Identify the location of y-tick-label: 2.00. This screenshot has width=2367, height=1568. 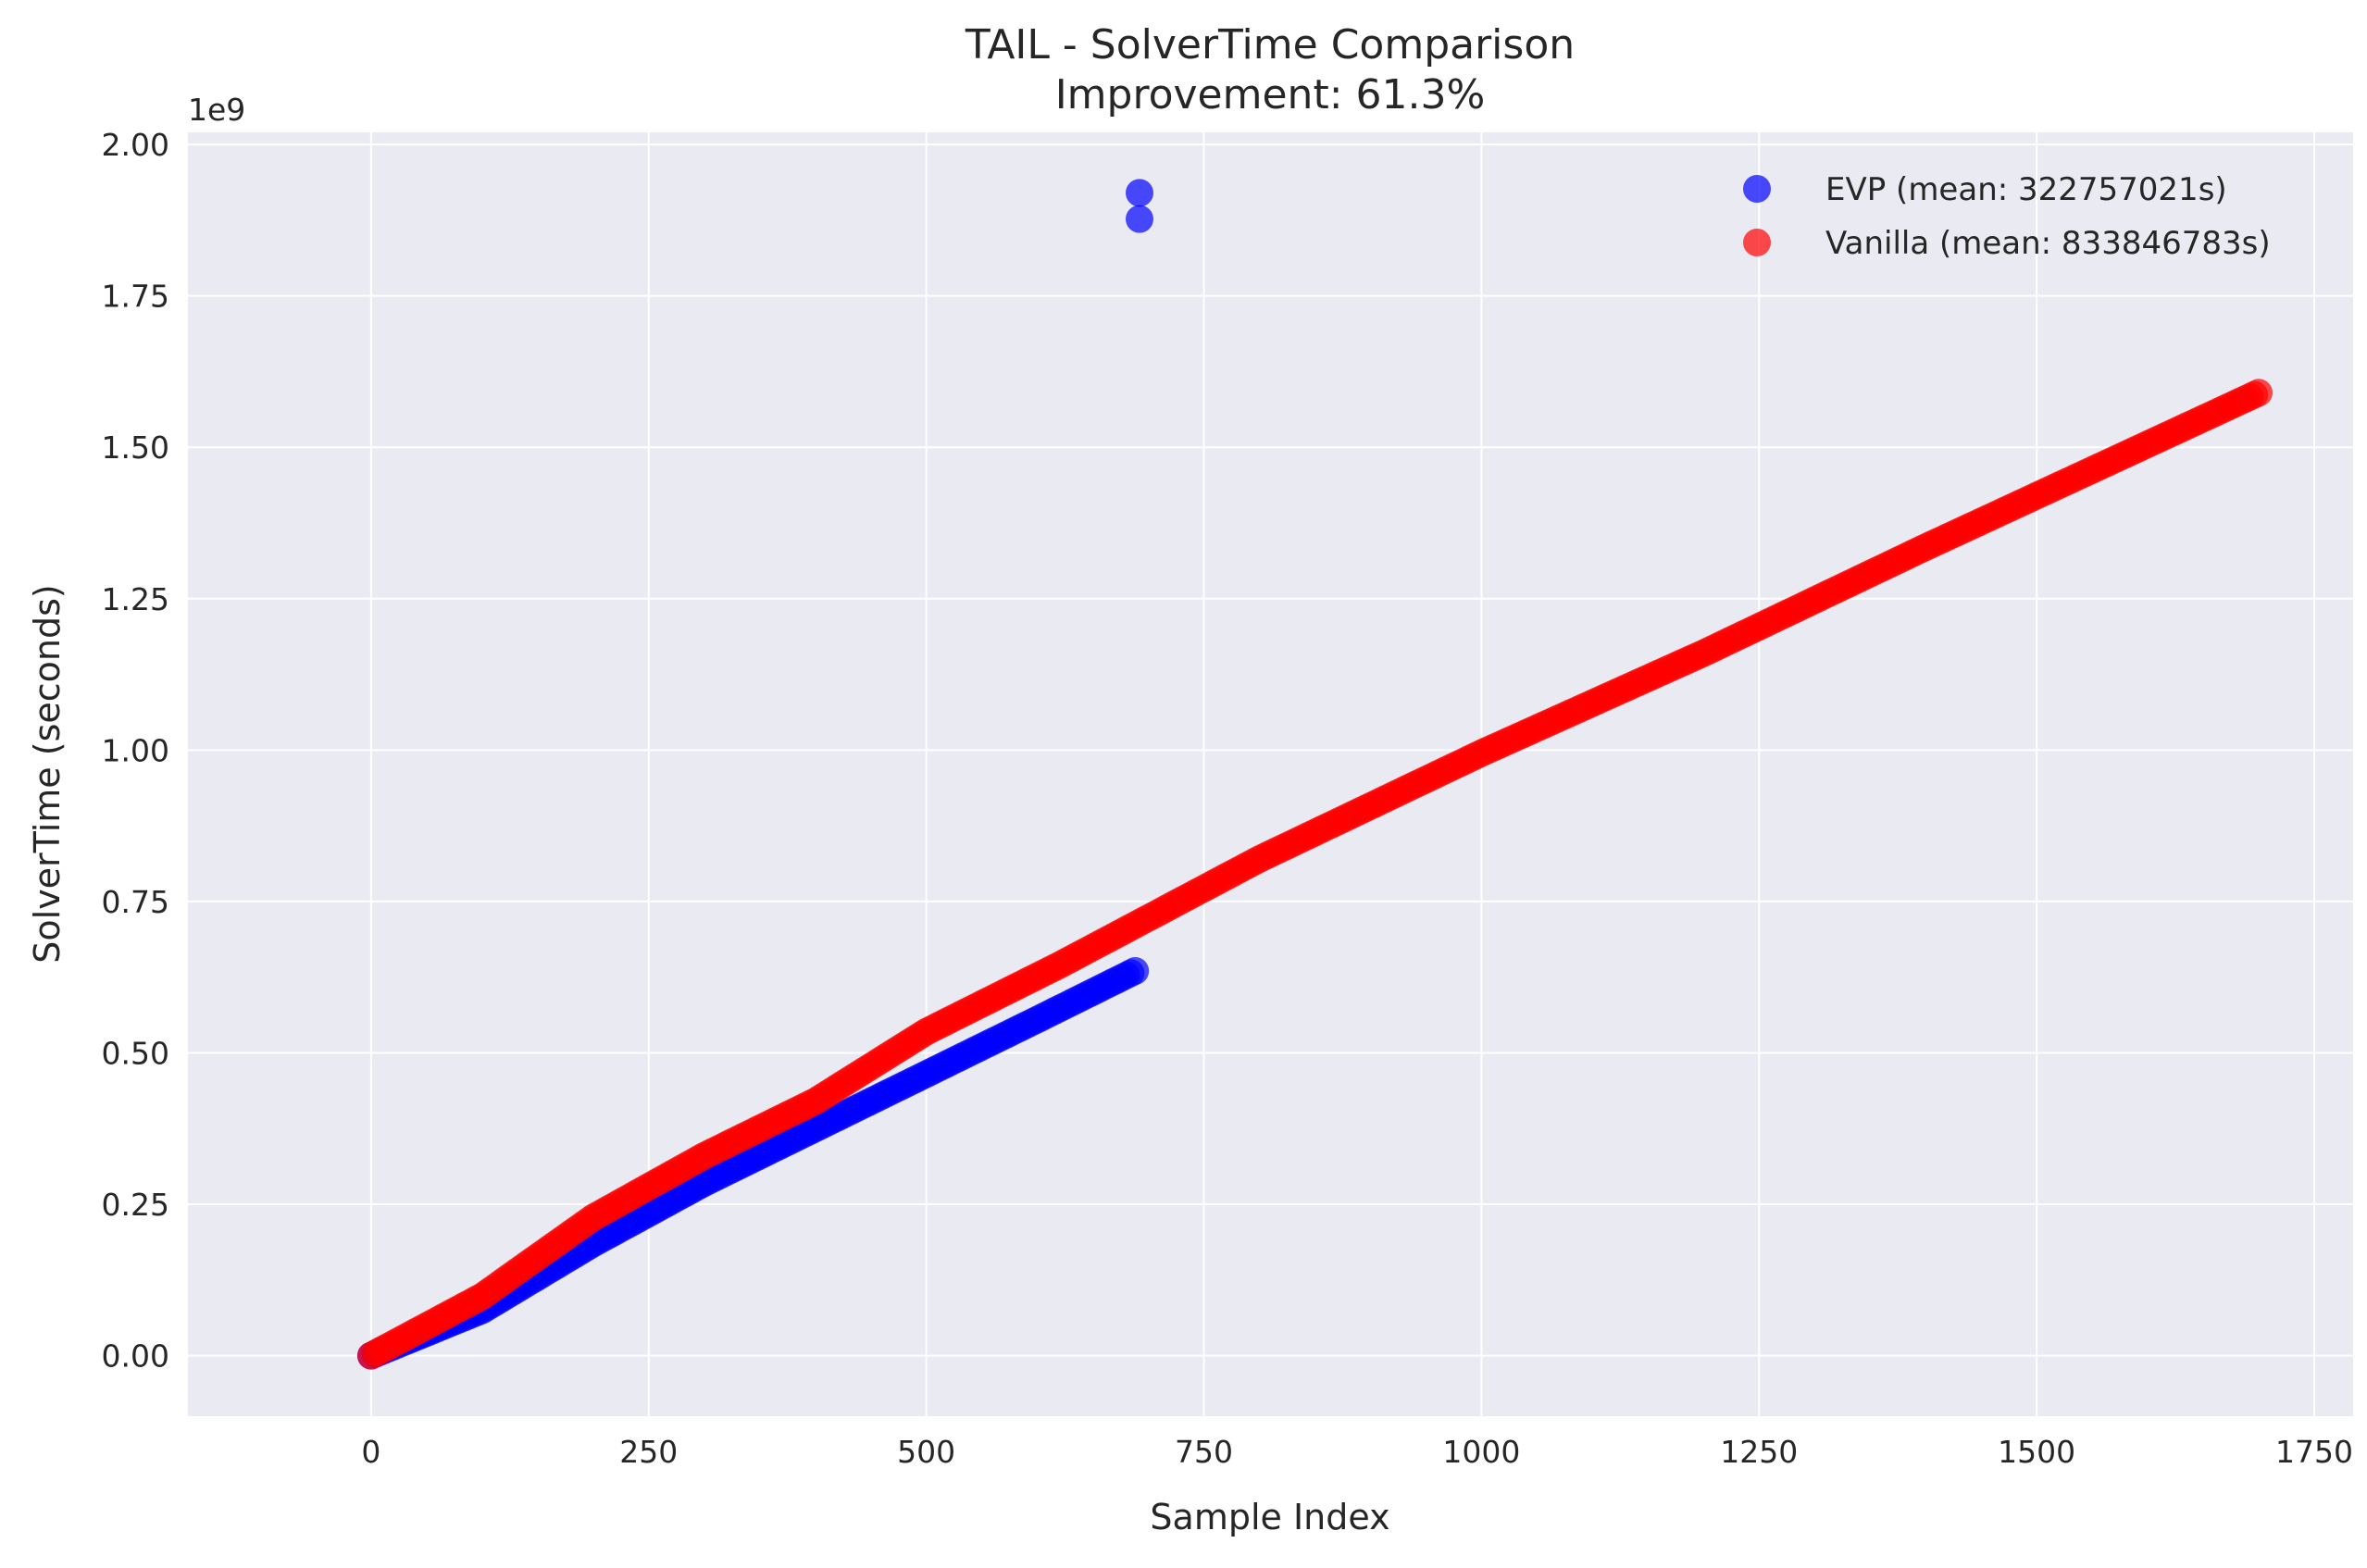
(136, 145).